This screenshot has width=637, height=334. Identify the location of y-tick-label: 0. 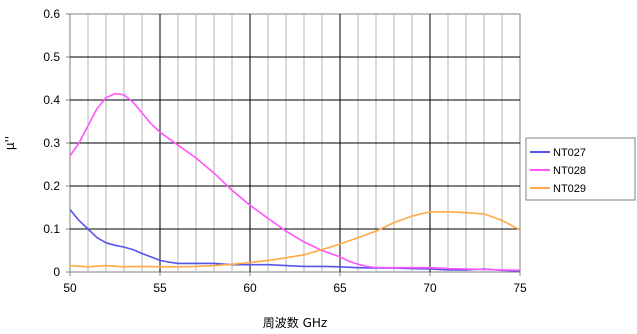
(56, 272).